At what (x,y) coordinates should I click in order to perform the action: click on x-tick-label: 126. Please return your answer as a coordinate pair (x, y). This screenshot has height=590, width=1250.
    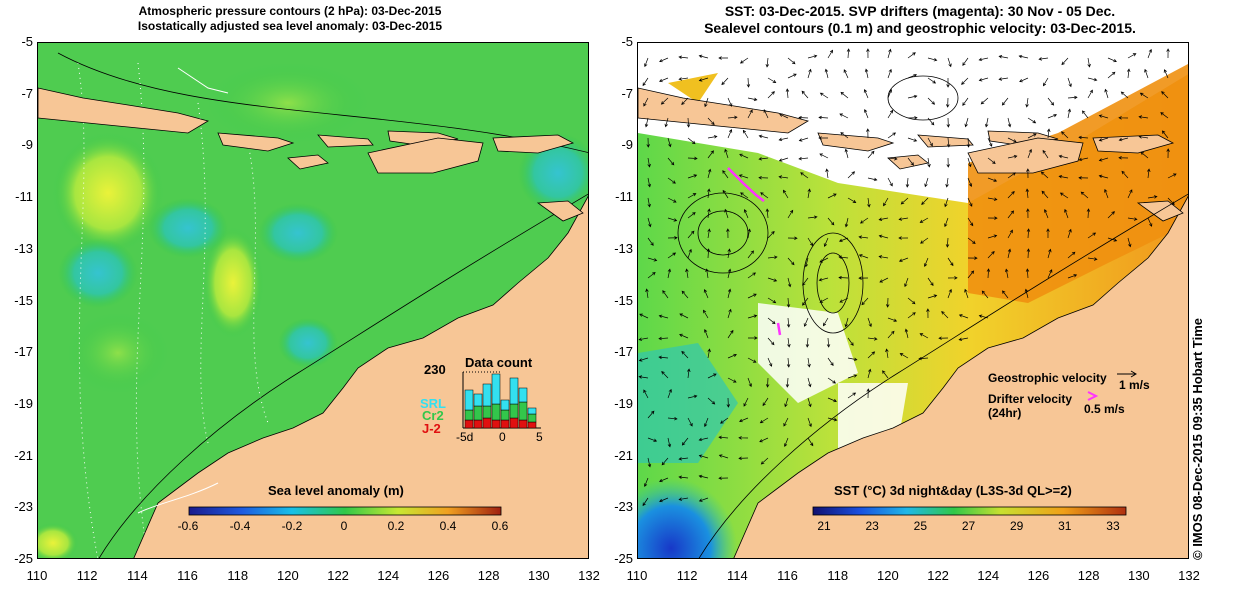
    Looking at the image, I should click on (1038, 575).